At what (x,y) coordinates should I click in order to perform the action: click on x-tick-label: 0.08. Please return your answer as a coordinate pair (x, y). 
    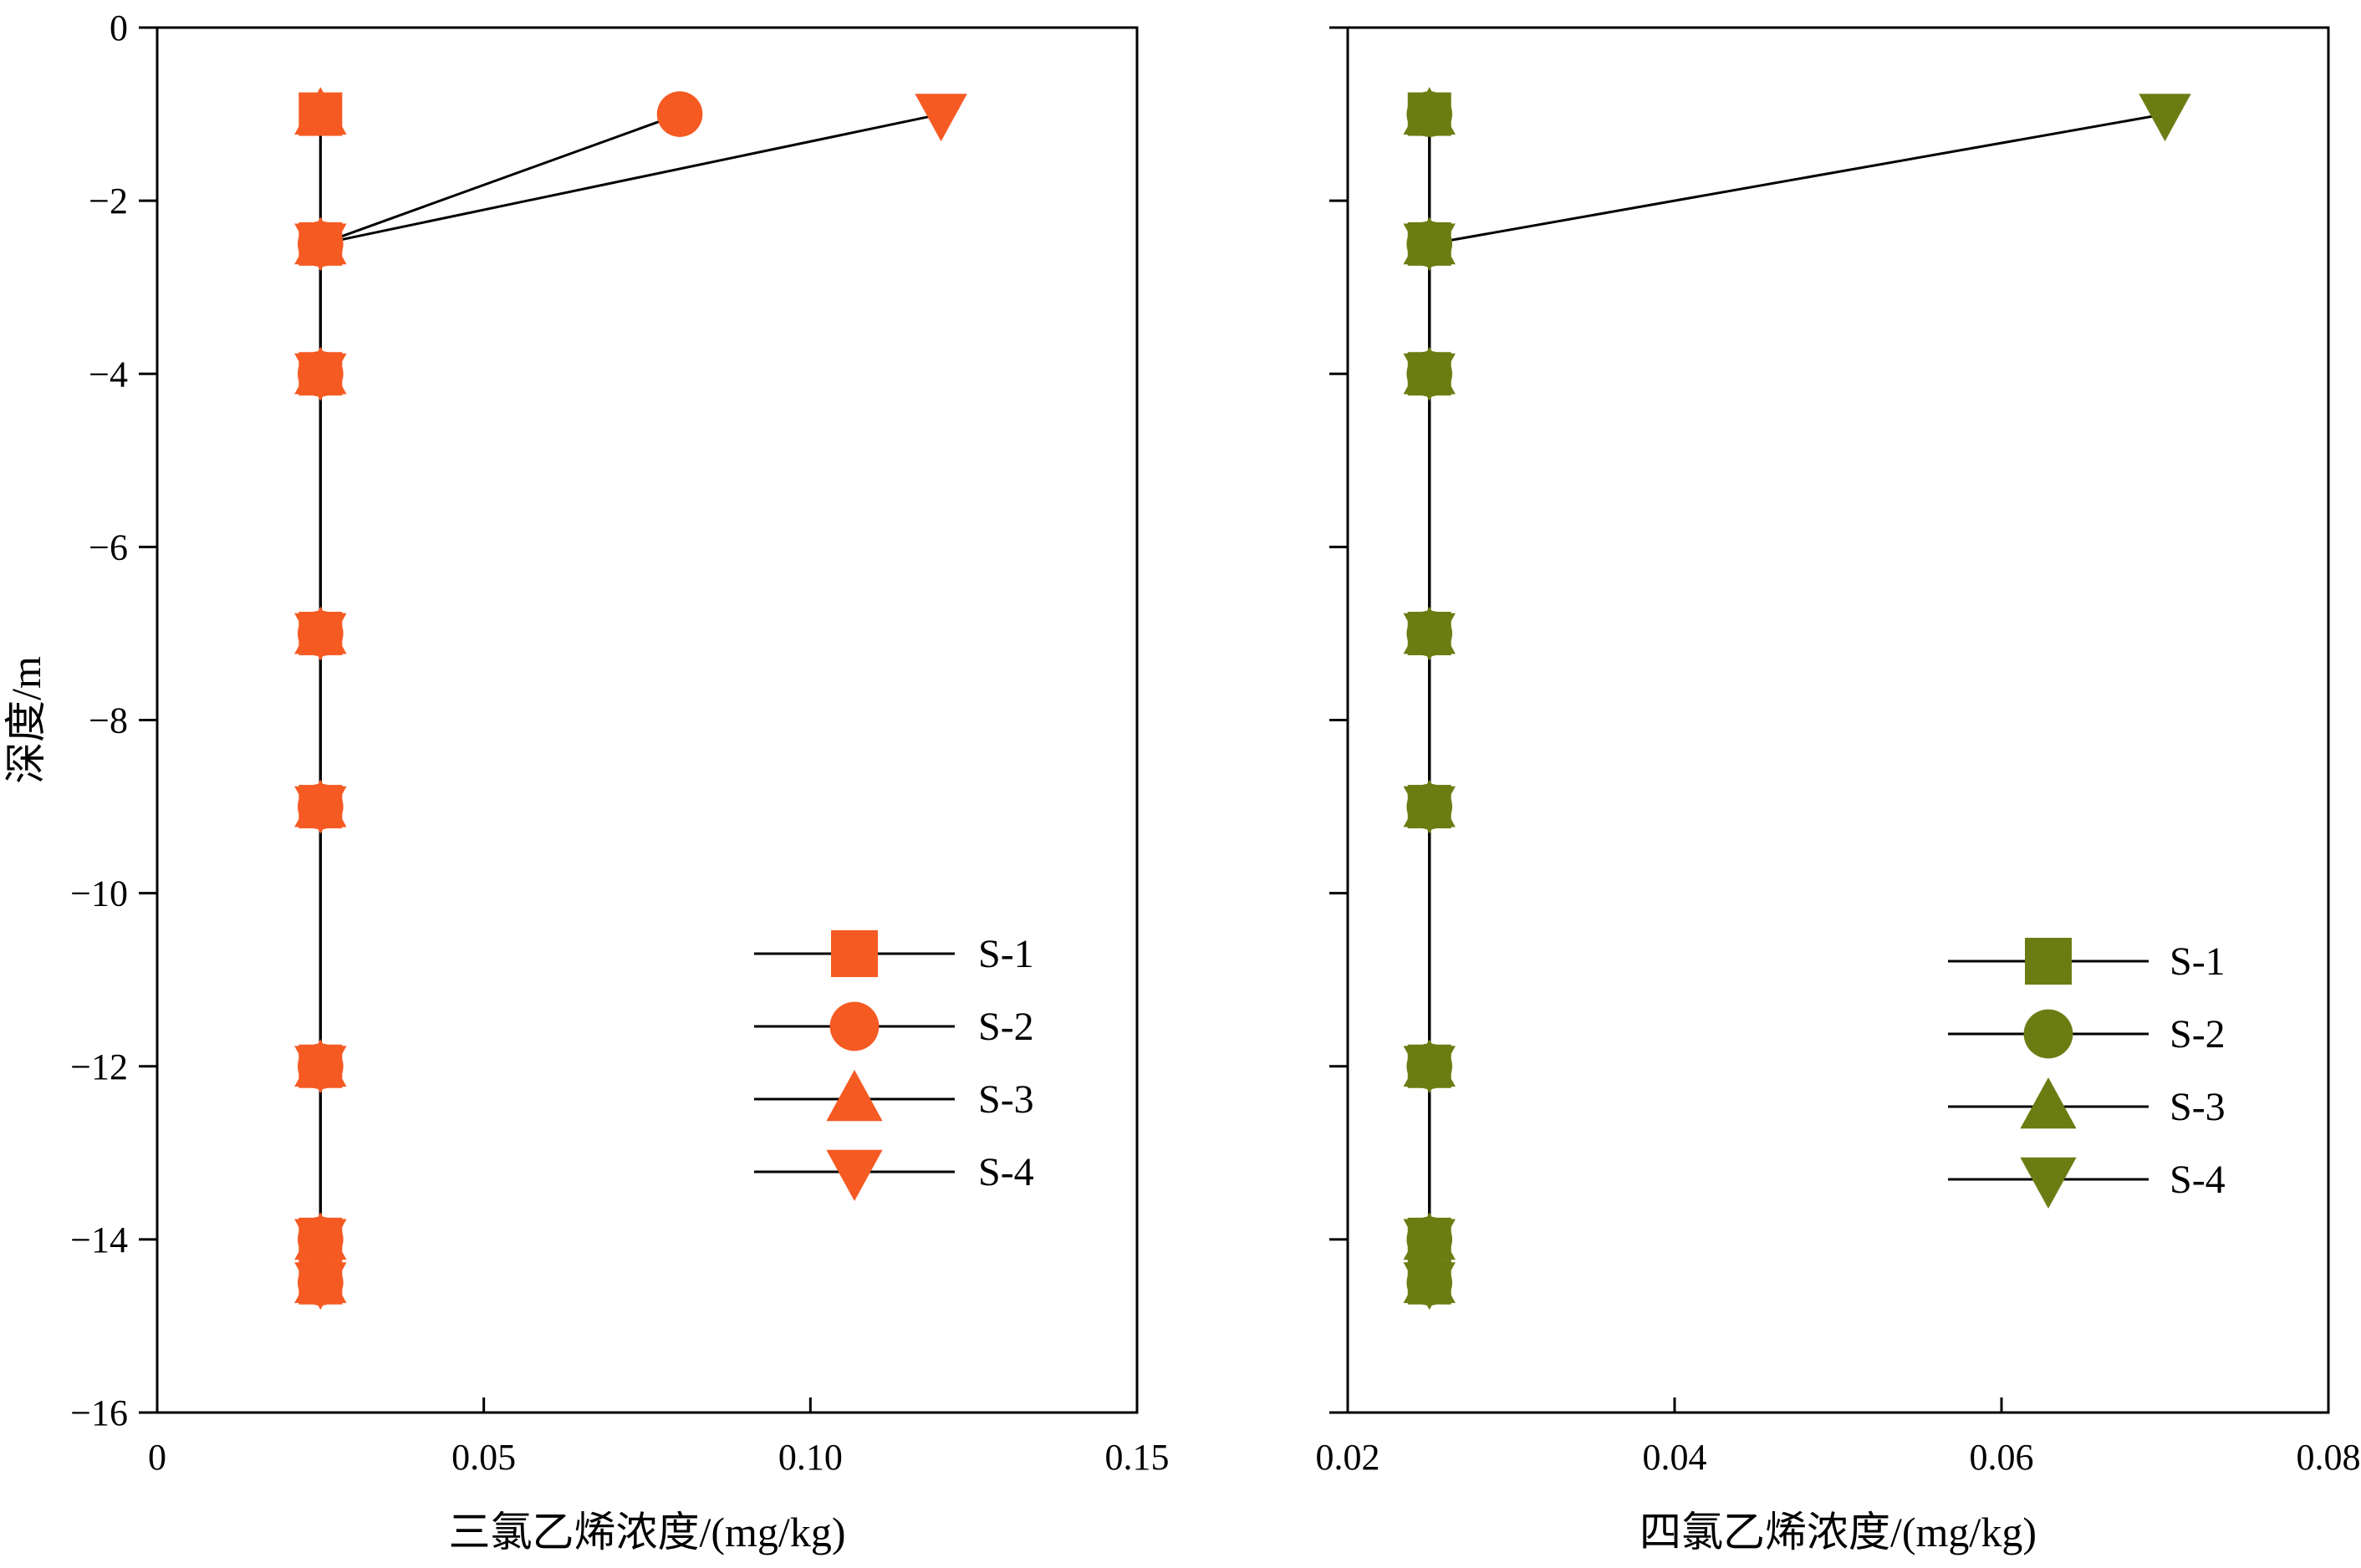
    Looking at the image, I should click on (2329, 1457).